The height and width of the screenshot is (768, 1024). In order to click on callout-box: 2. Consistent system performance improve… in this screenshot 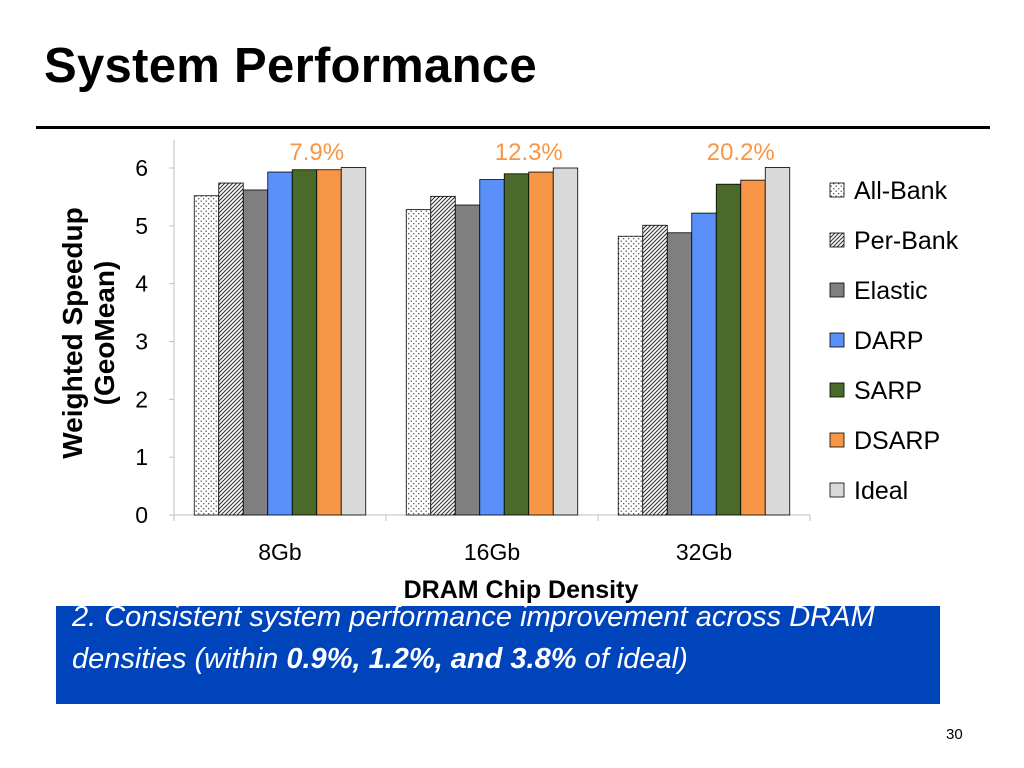, I will do `click(498, 655)`.